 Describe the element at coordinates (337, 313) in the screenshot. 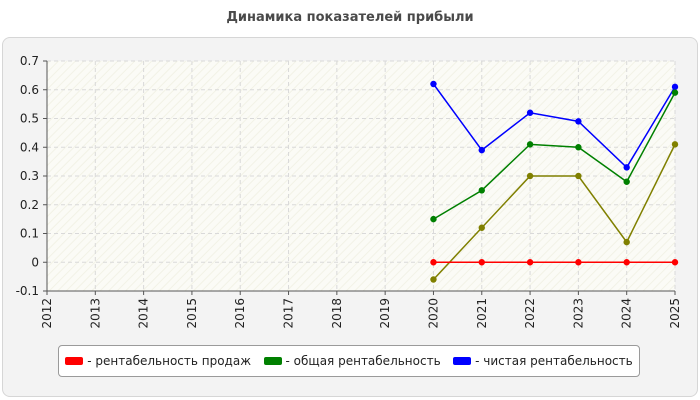

I see `x-tick-label: 2018` at that location.